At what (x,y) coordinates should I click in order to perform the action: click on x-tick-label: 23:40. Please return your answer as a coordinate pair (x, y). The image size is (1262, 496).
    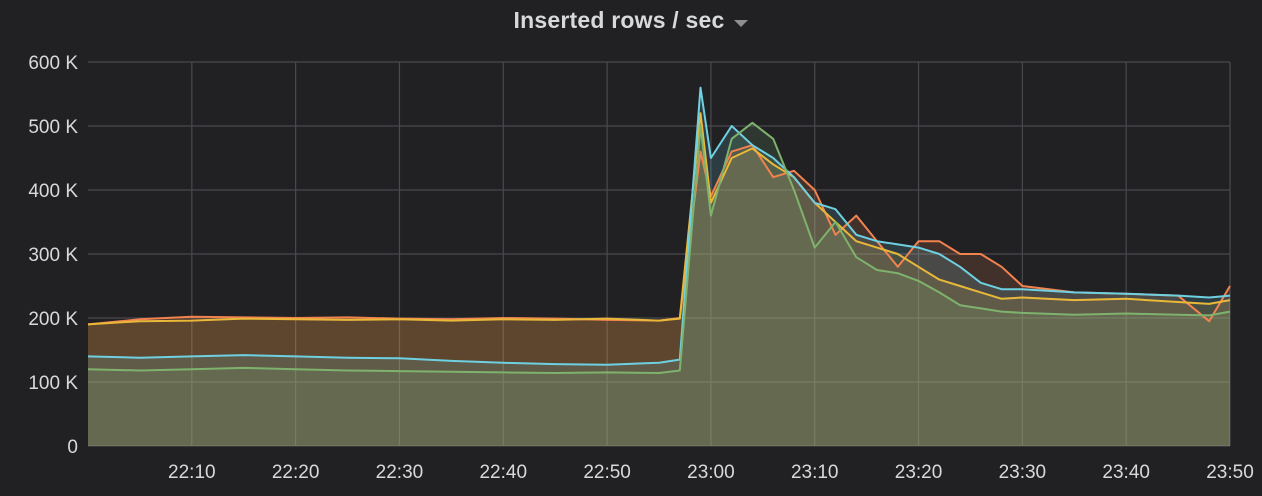
    Looking at the image, I should click on (1126, 472).